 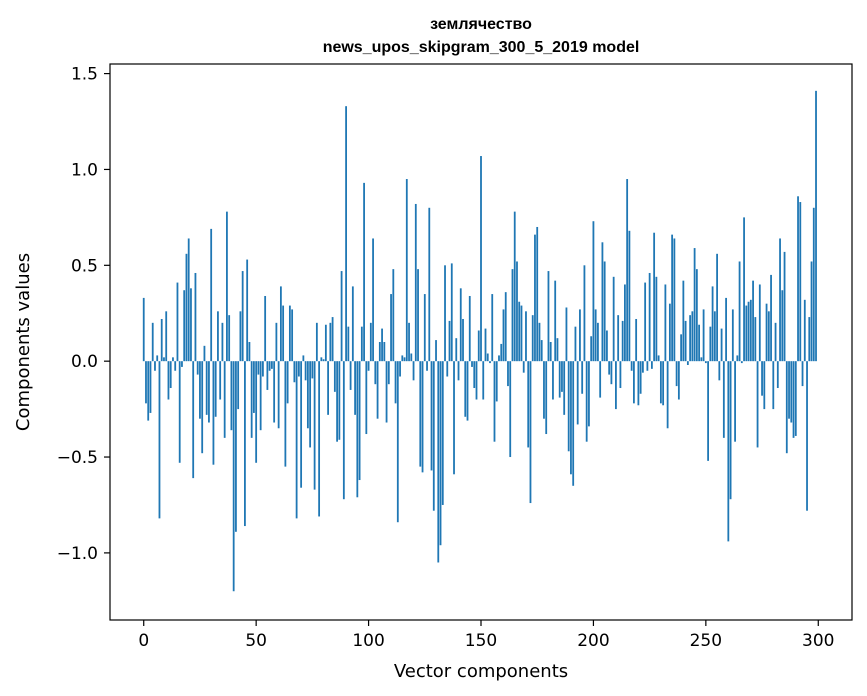 What do you see at coordinates (481, 24) in the screenshot?
I see `chart-title: землячество` at bounding box center [481, 24].